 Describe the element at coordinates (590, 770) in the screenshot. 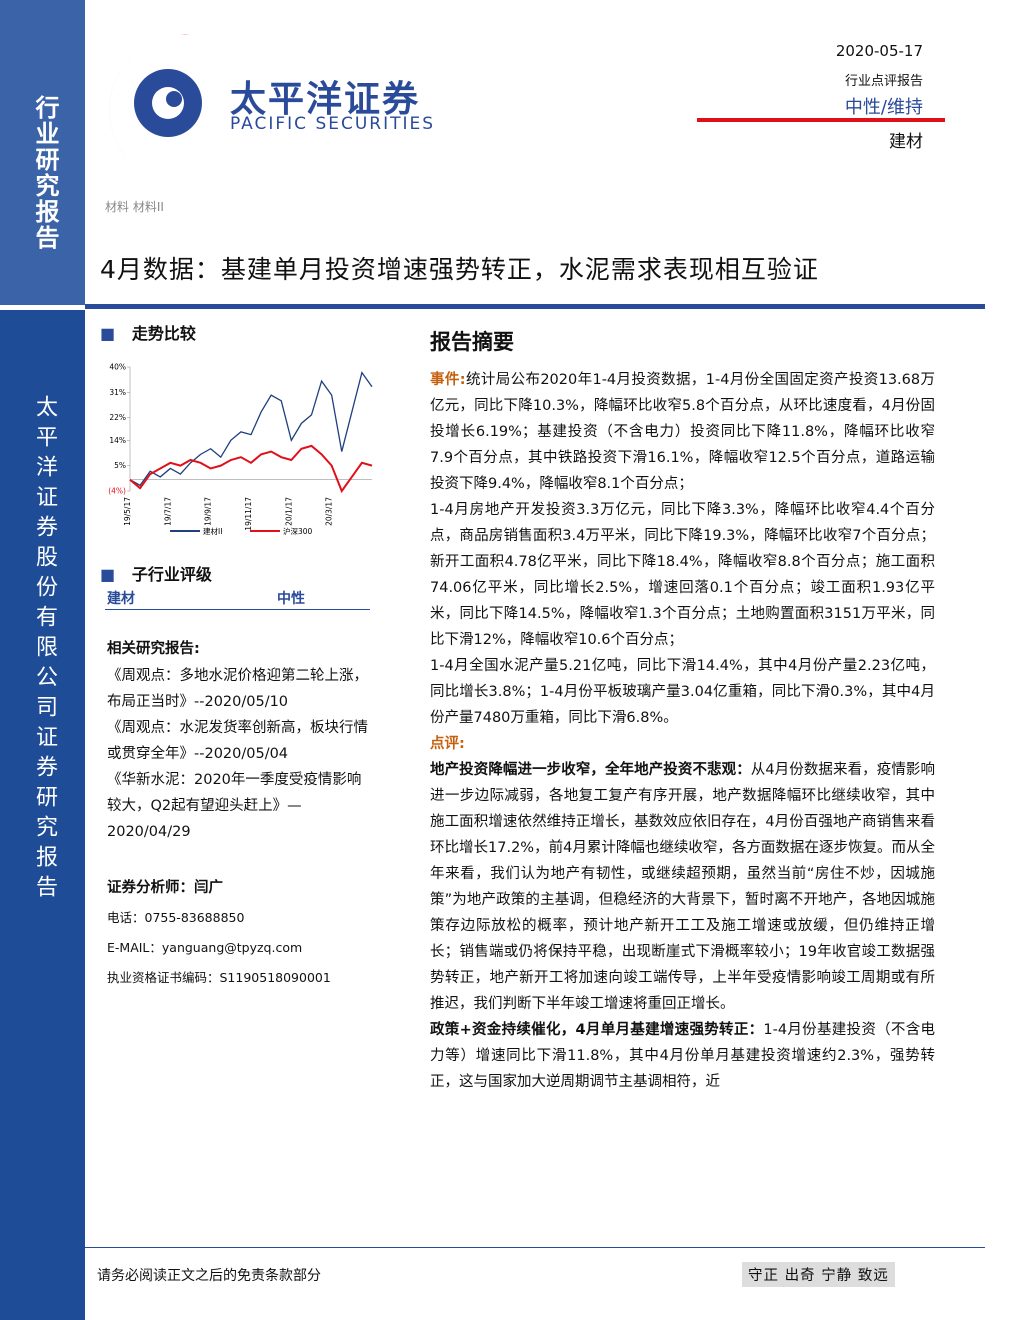

I see `lead: 地产投资降幅进一步收窄，全年地产投资不悲观：` at that location.